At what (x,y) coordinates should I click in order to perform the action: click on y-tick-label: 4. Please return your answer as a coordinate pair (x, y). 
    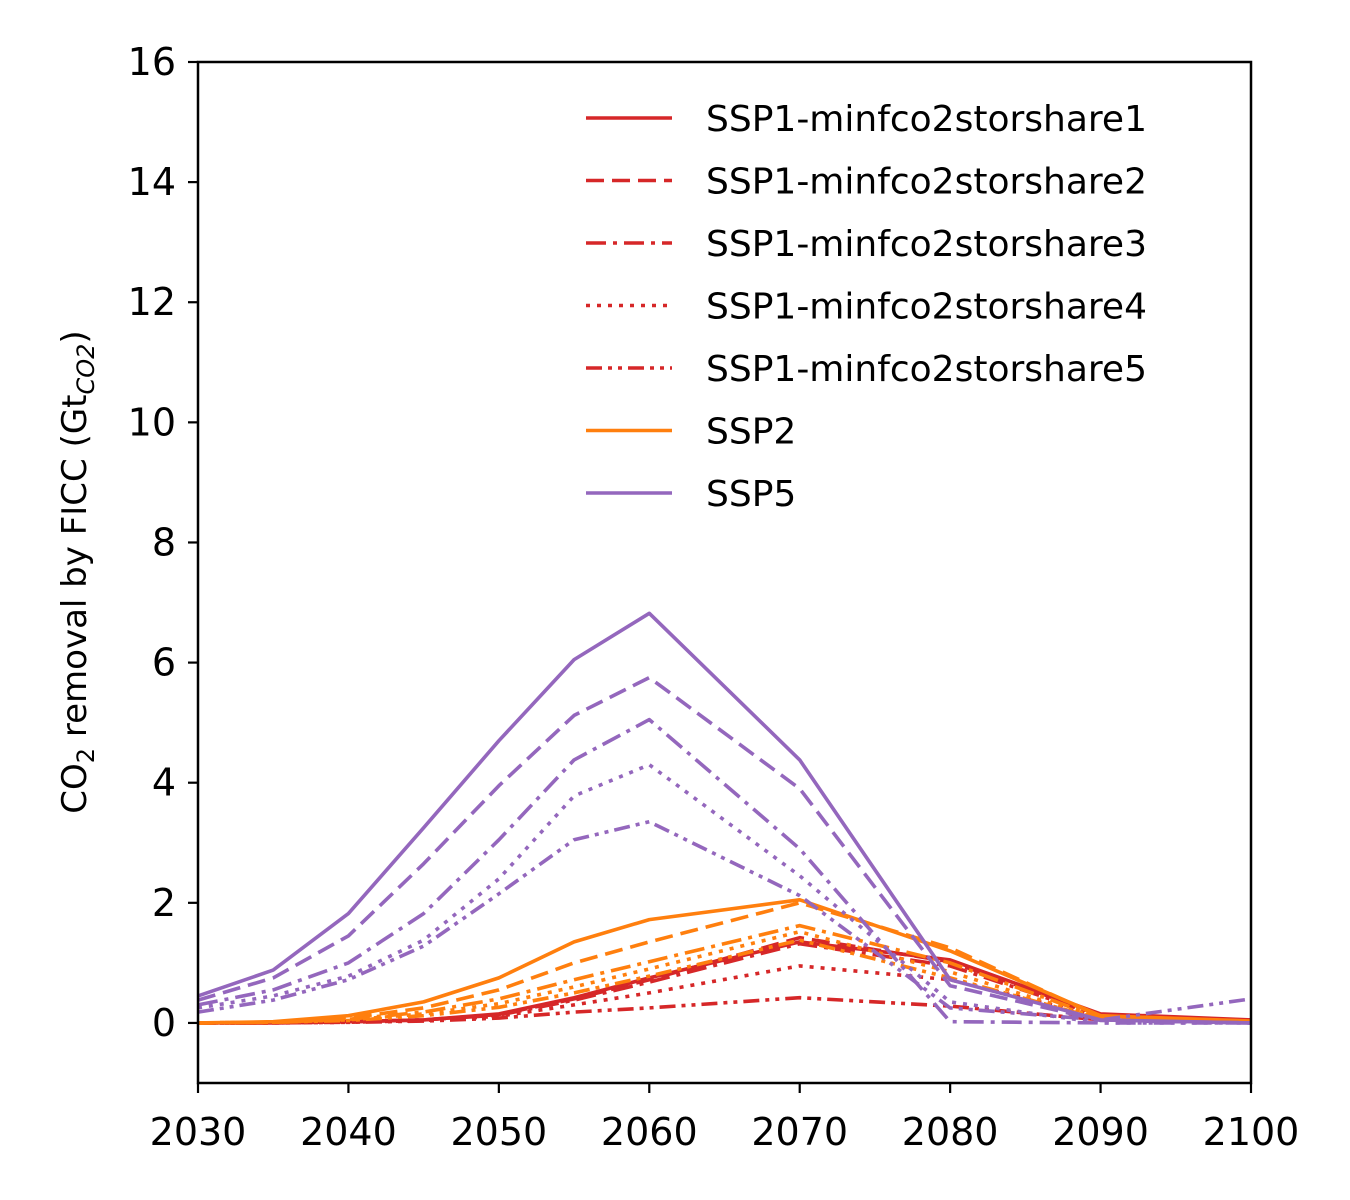
    Looking at the image, I should click on (164, 783).